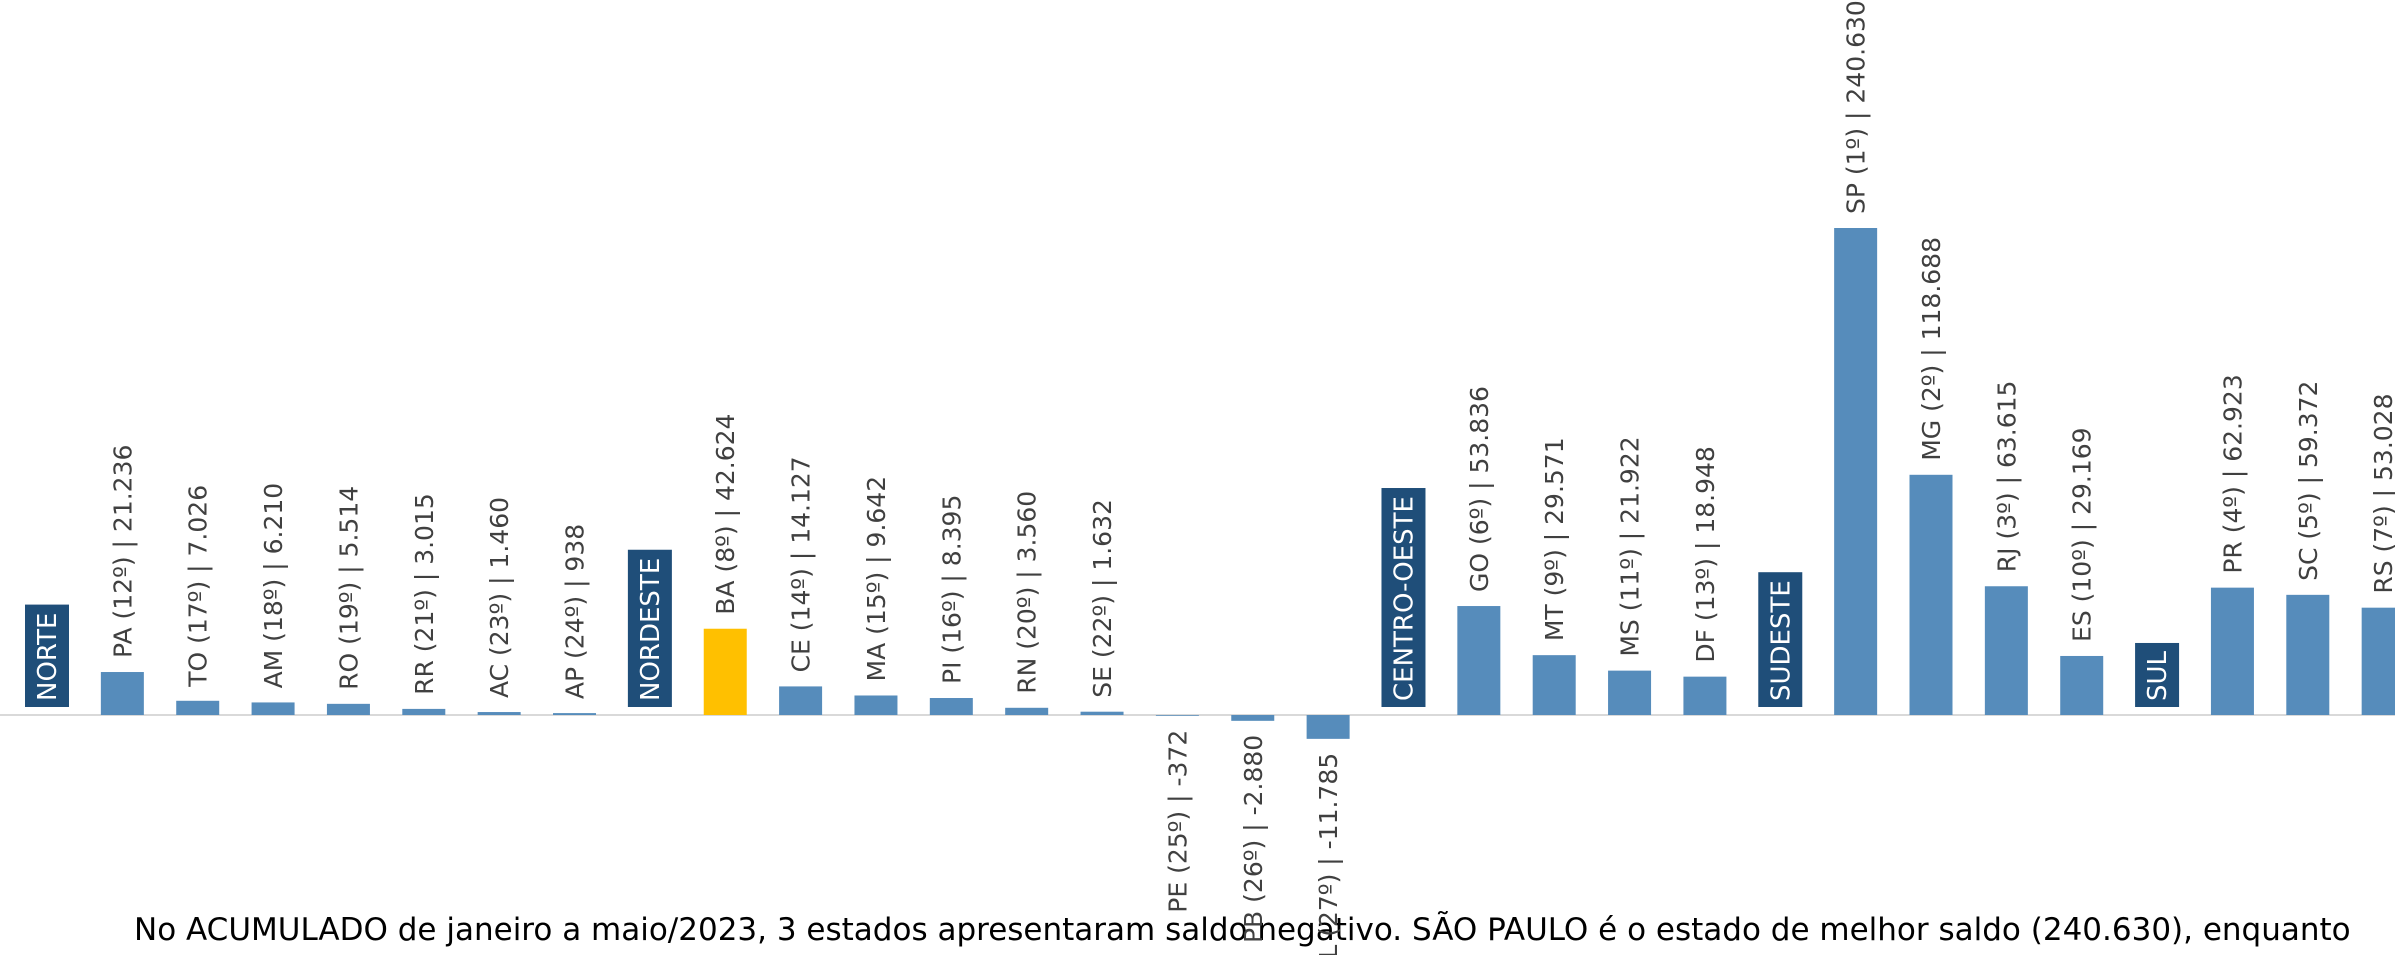 This screenshot has width=2395, height=955. What do you see at coordinates (2082, 534) in the screenshot?
I see `data-label: ES (10º) | 29.169` at bounding box center [2082, 534].